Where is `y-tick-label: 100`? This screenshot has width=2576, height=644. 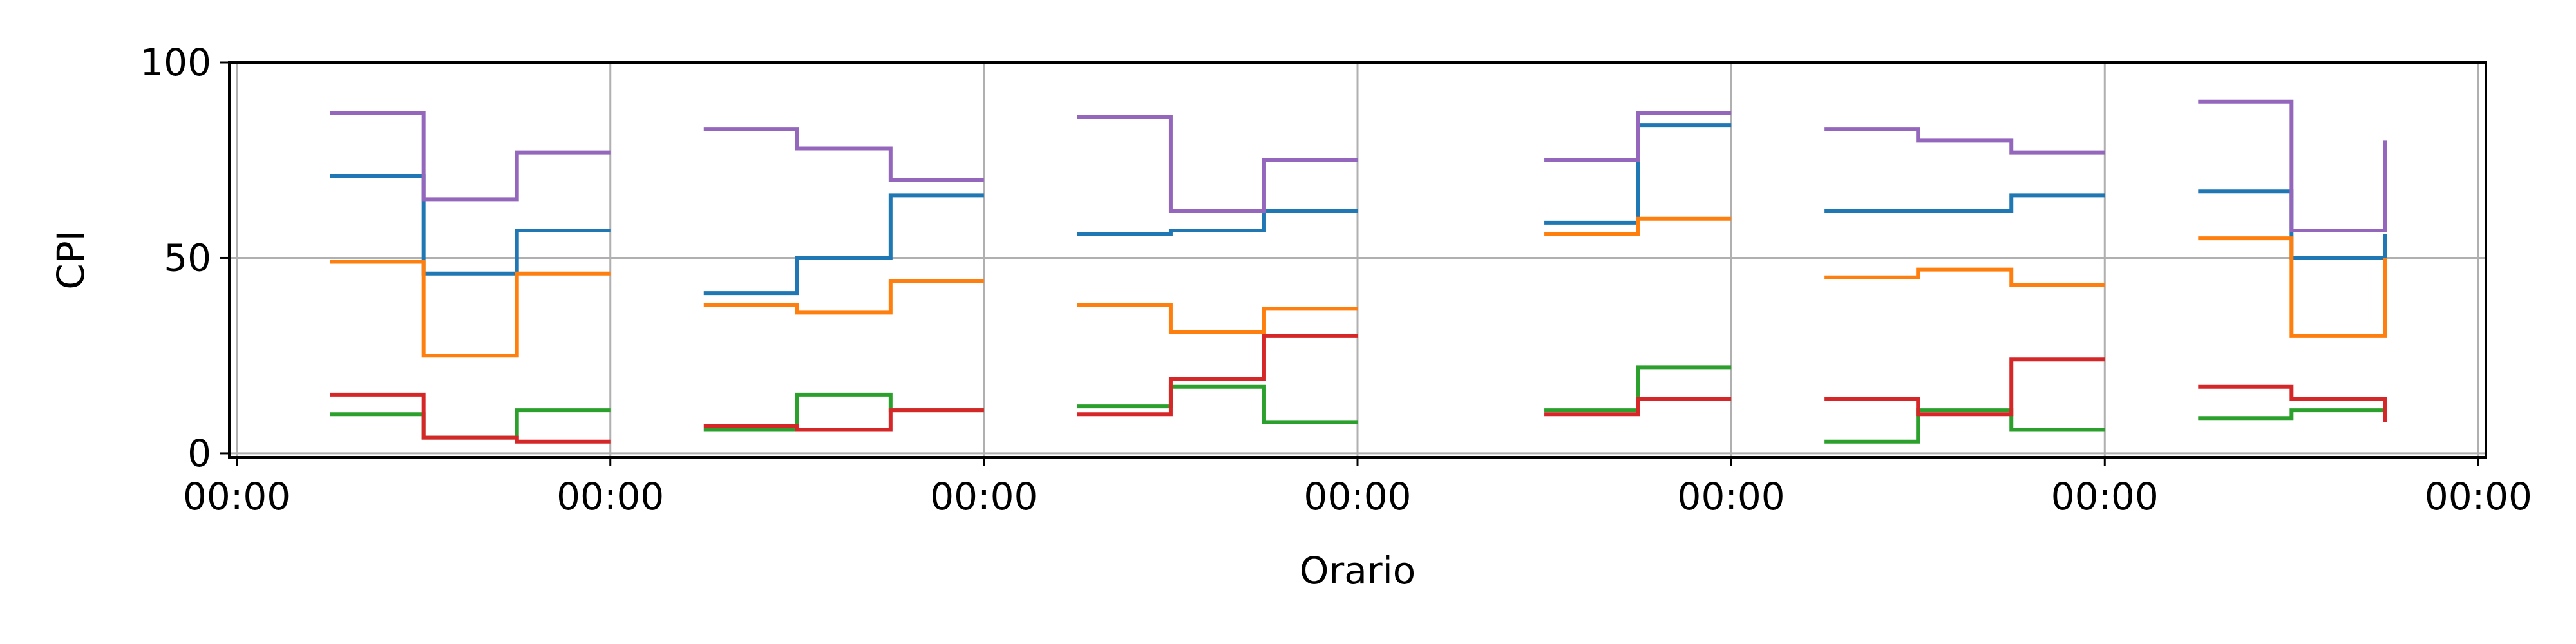
y-tick-label: 100 is located at coordinates (175, 62).